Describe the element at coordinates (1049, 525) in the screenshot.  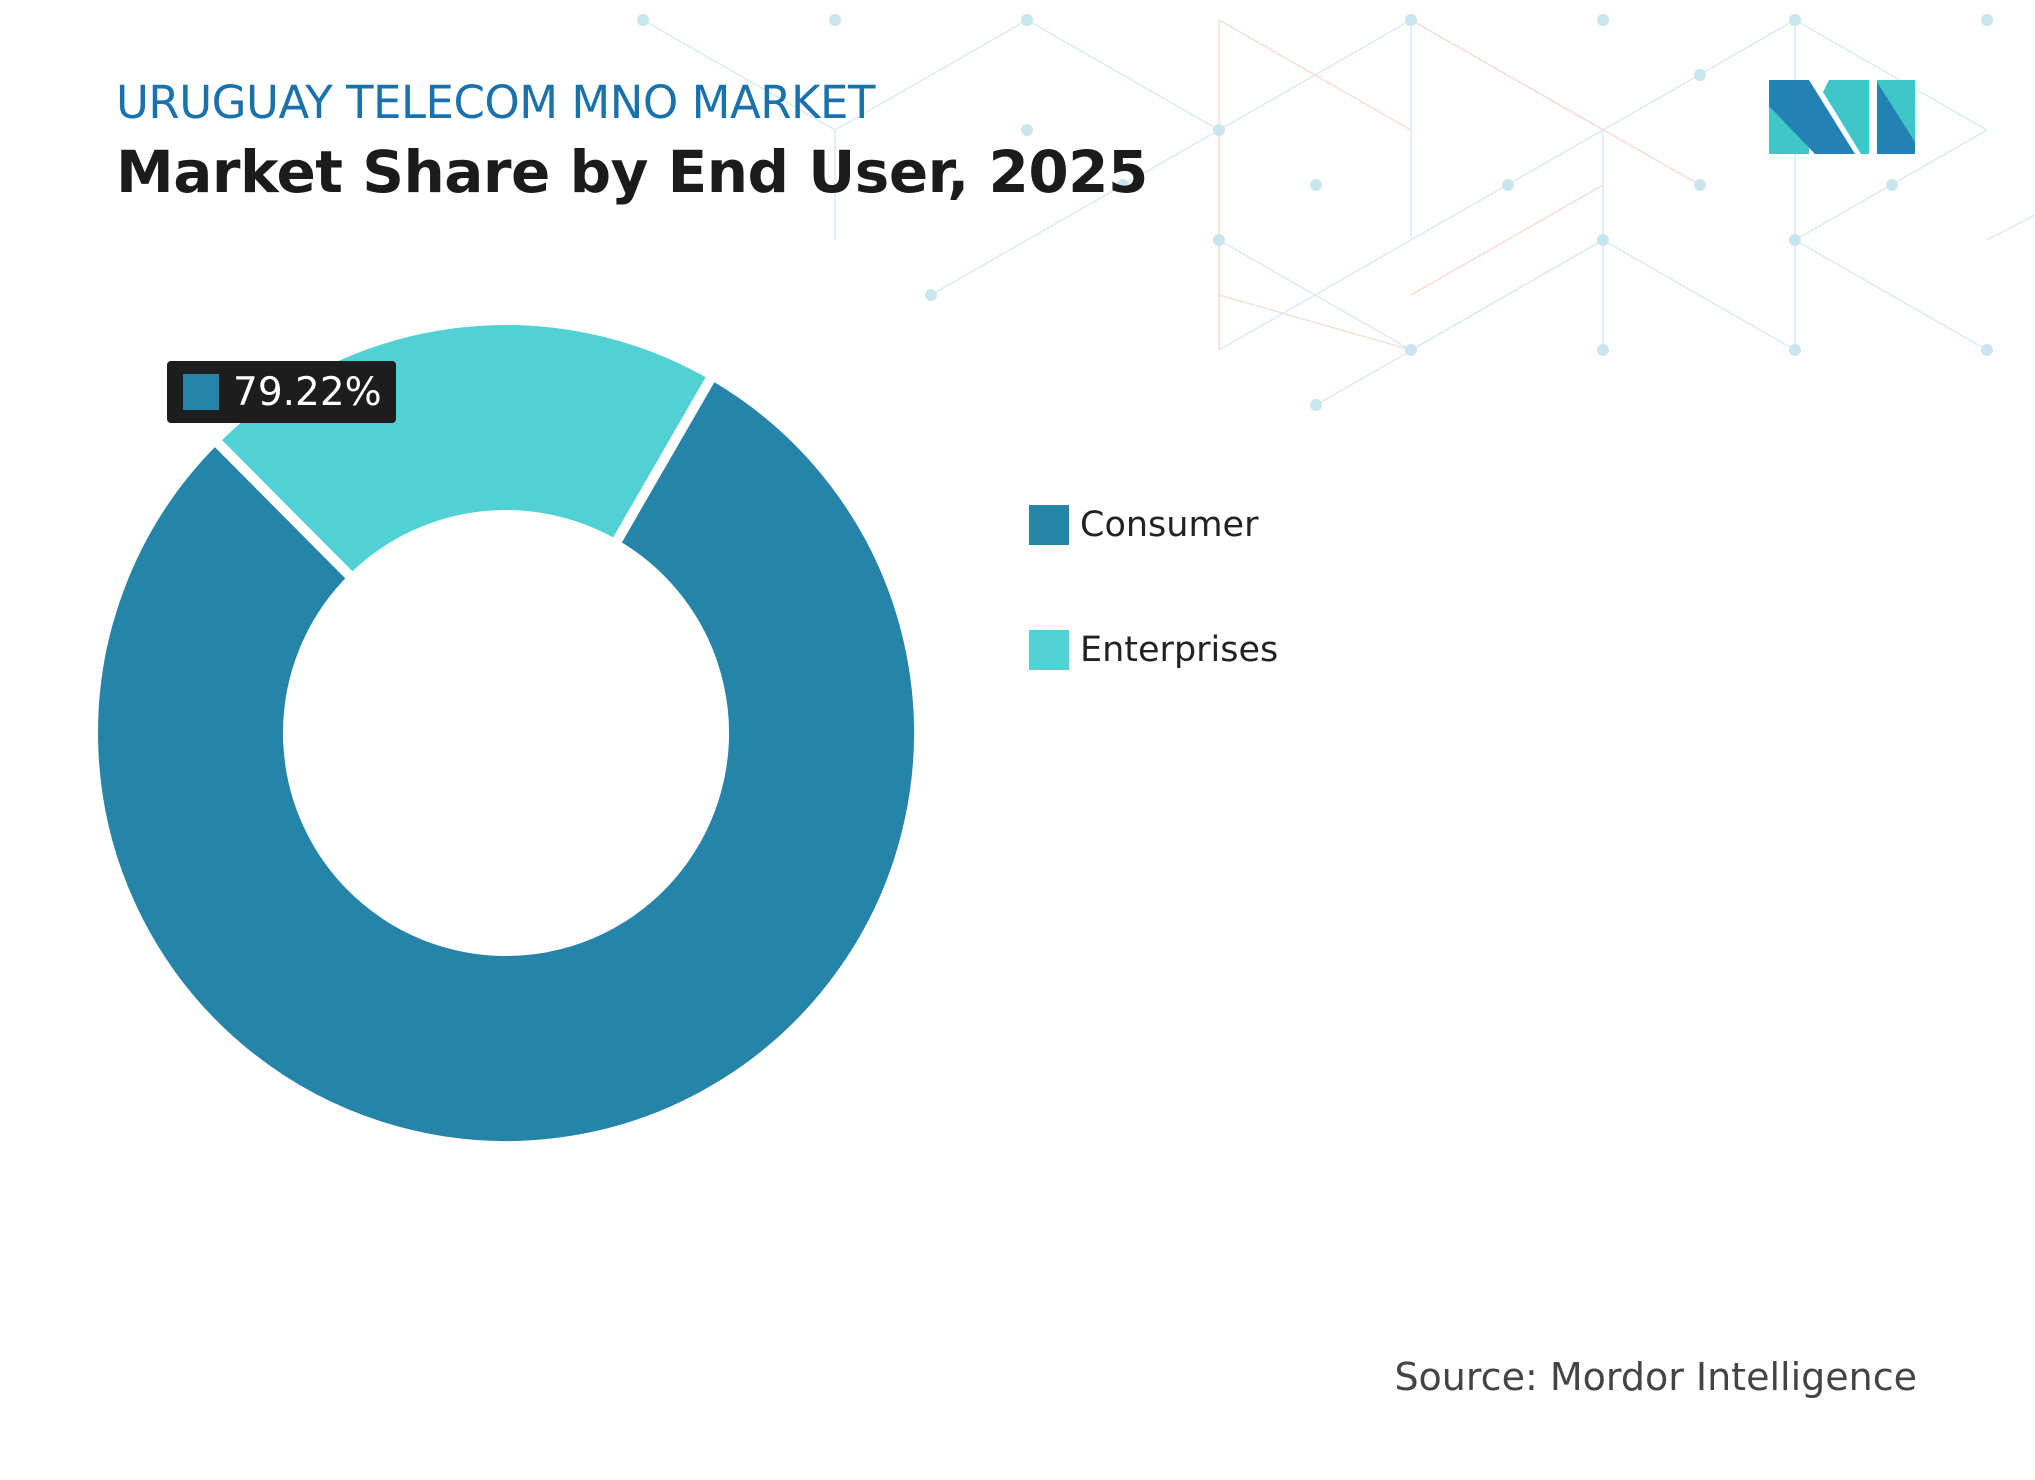
I see `legend-swatch-consumer` at that location.